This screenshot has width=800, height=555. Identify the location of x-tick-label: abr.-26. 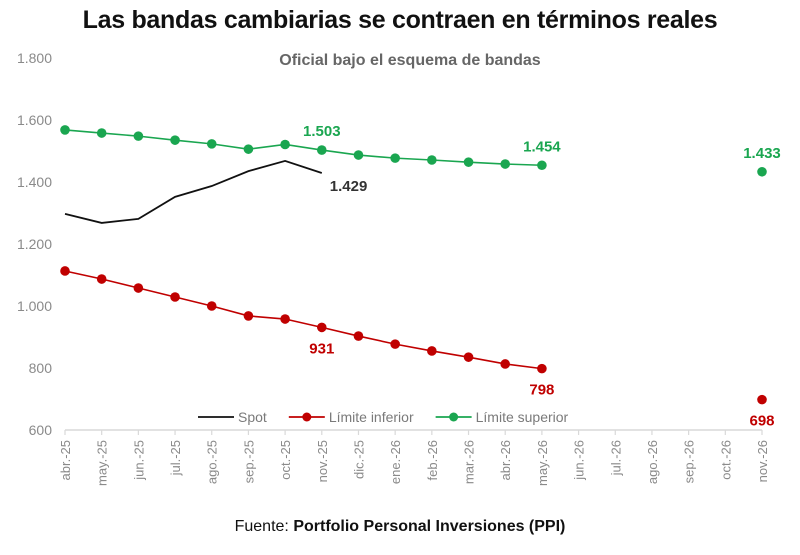
(505, 460).